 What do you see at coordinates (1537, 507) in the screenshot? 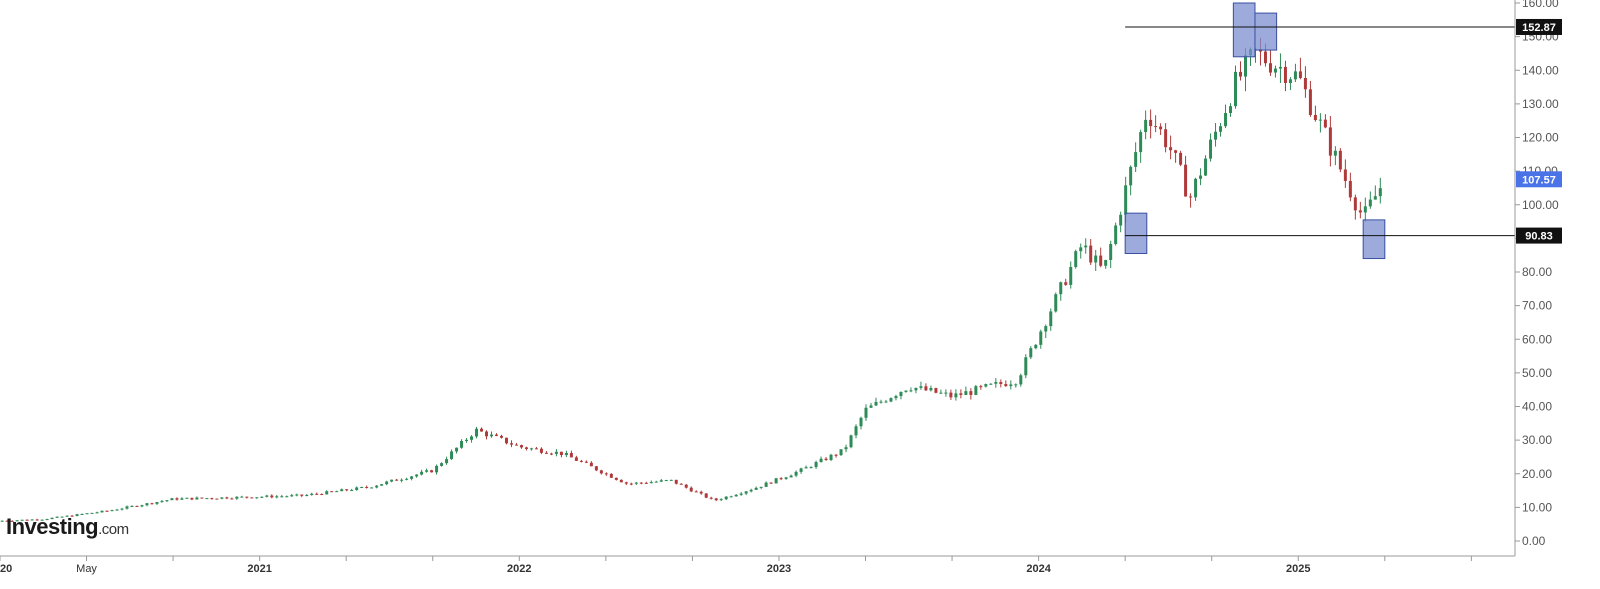
I see `y-tick-label: 10.00` at bounding box center [1537, 507].